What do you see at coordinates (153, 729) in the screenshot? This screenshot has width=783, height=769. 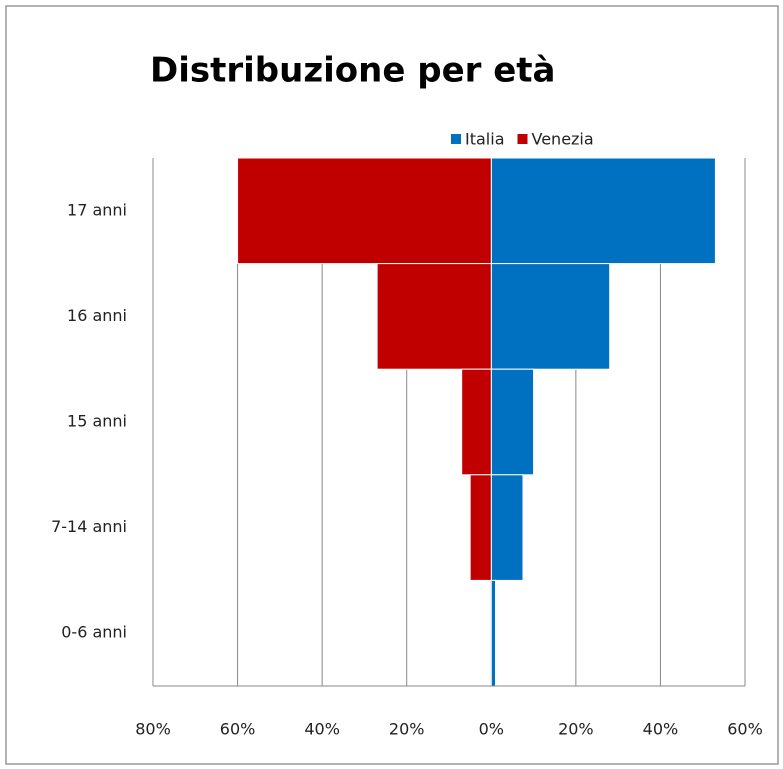 I see `x-tick-label: 80%` at bounding box center [153, 729].